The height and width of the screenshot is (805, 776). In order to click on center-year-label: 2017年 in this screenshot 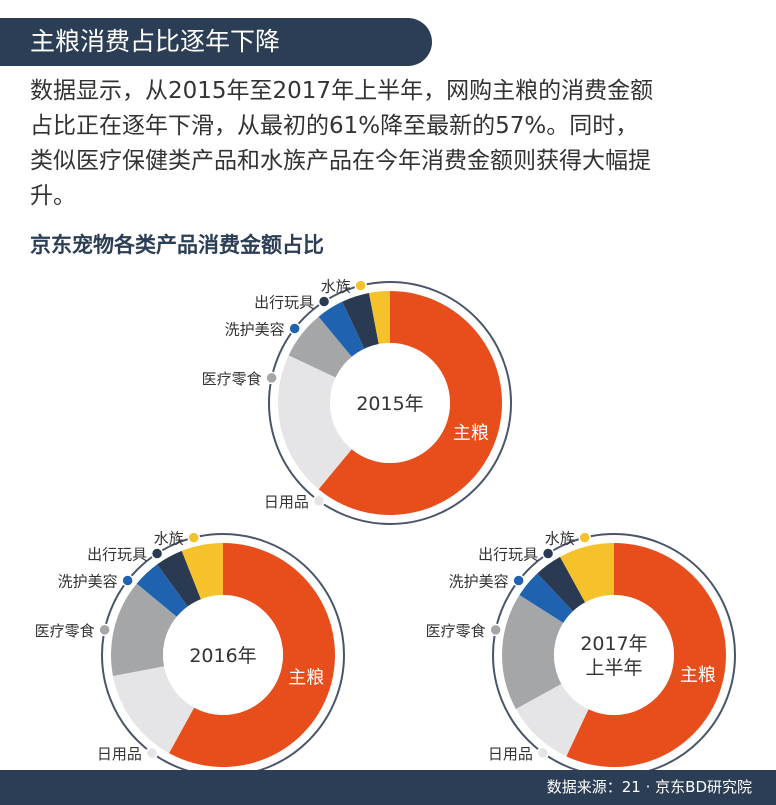, I will do `click(613, 644)`.